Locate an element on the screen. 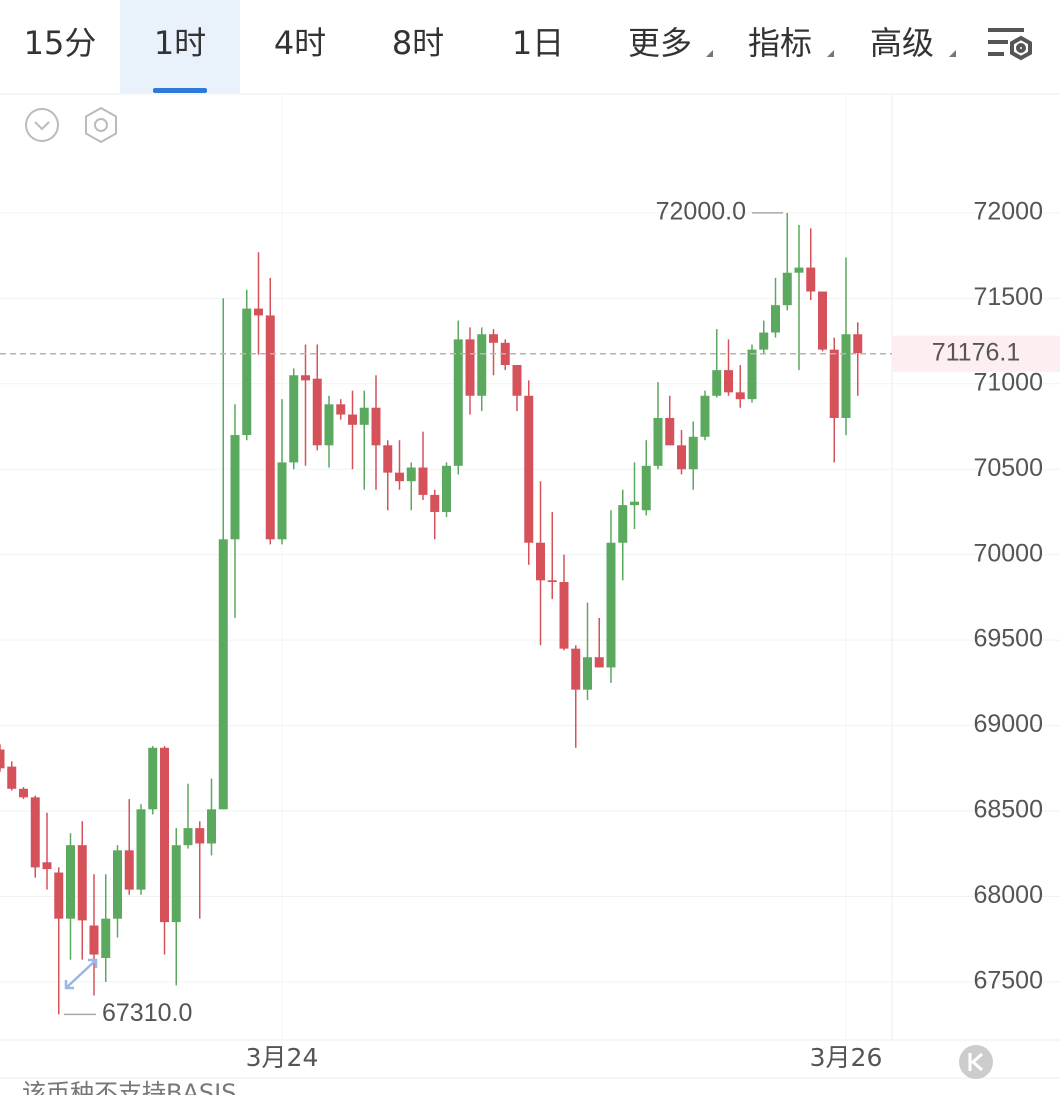 The width and height of the screenshot is (1060, 1095). tab: 1日 is located at coordinates (538, 43).